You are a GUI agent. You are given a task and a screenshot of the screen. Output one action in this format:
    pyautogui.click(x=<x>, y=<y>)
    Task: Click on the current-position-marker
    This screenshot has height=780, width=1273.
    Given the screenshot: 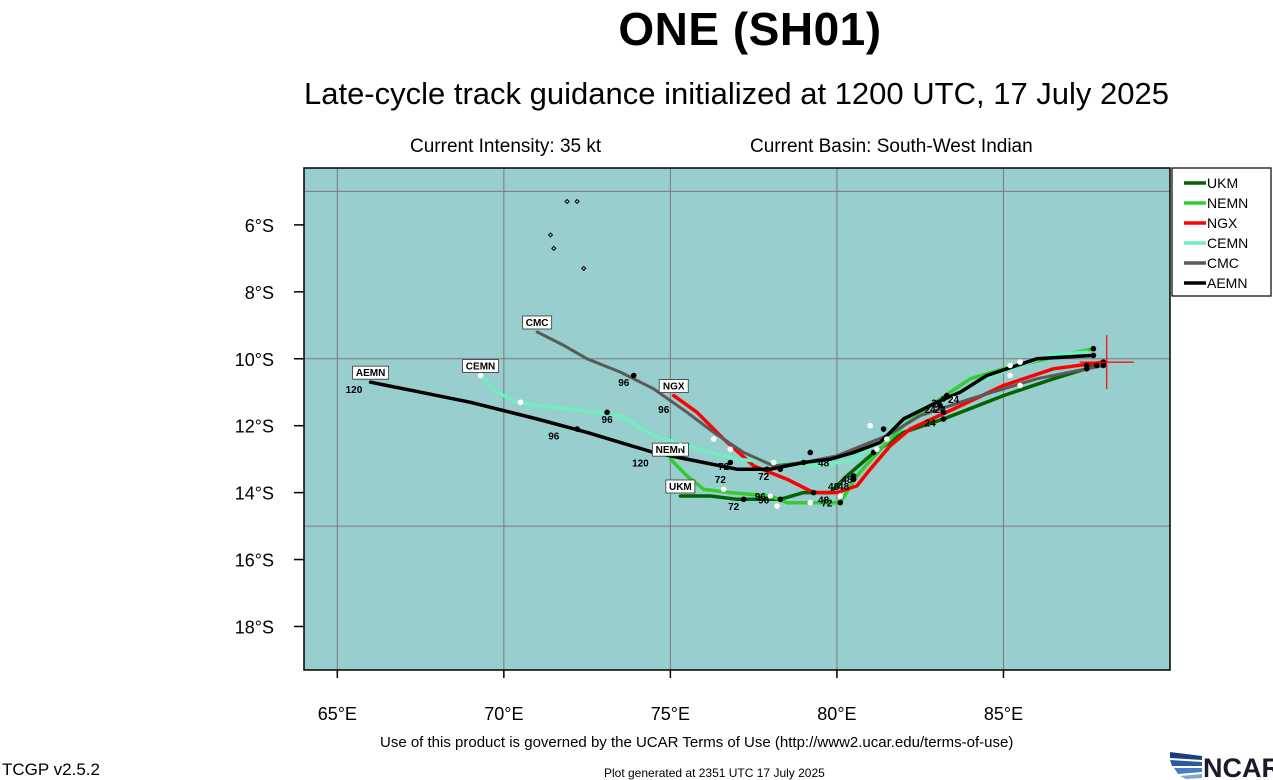 What is the action you would take?
    pyautogui.click(x=1106, y=362)
    